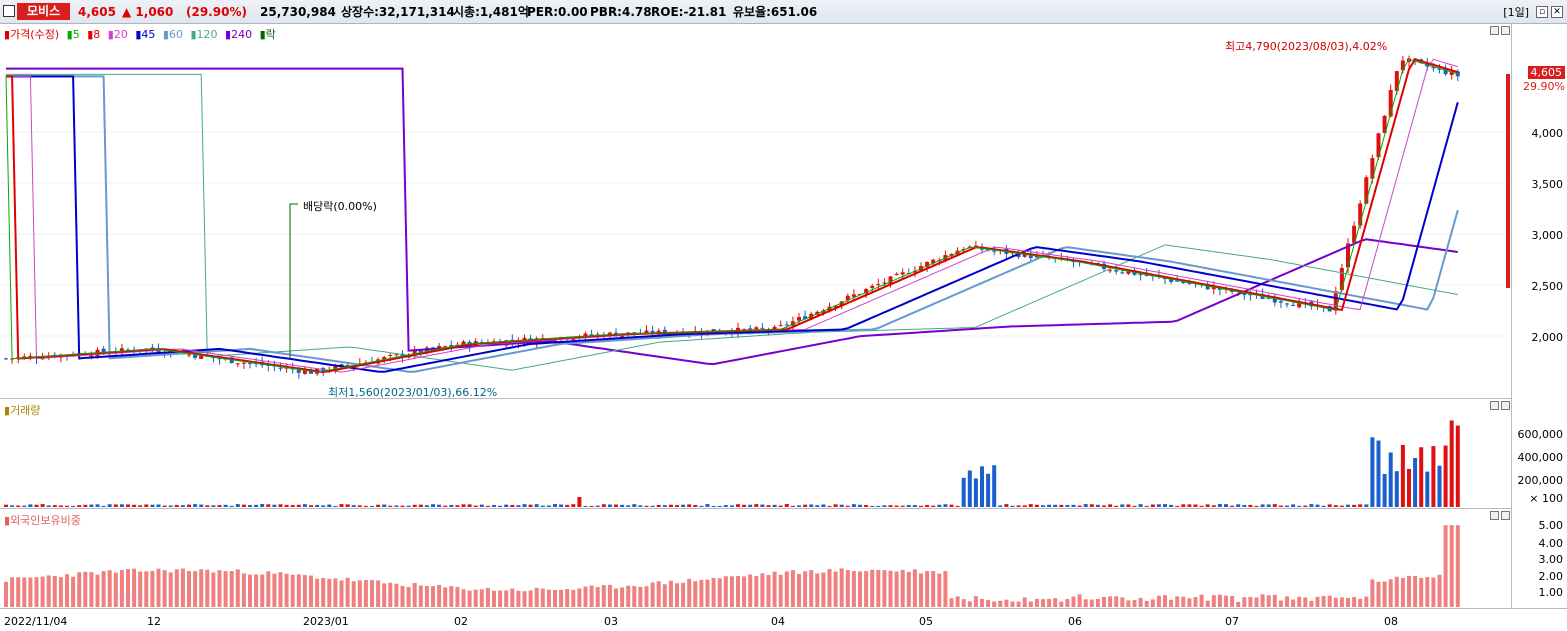 The width and height of the screenshot is (1567, 631). I want to click on legend-ma8: ▮8, so click(94, 34).